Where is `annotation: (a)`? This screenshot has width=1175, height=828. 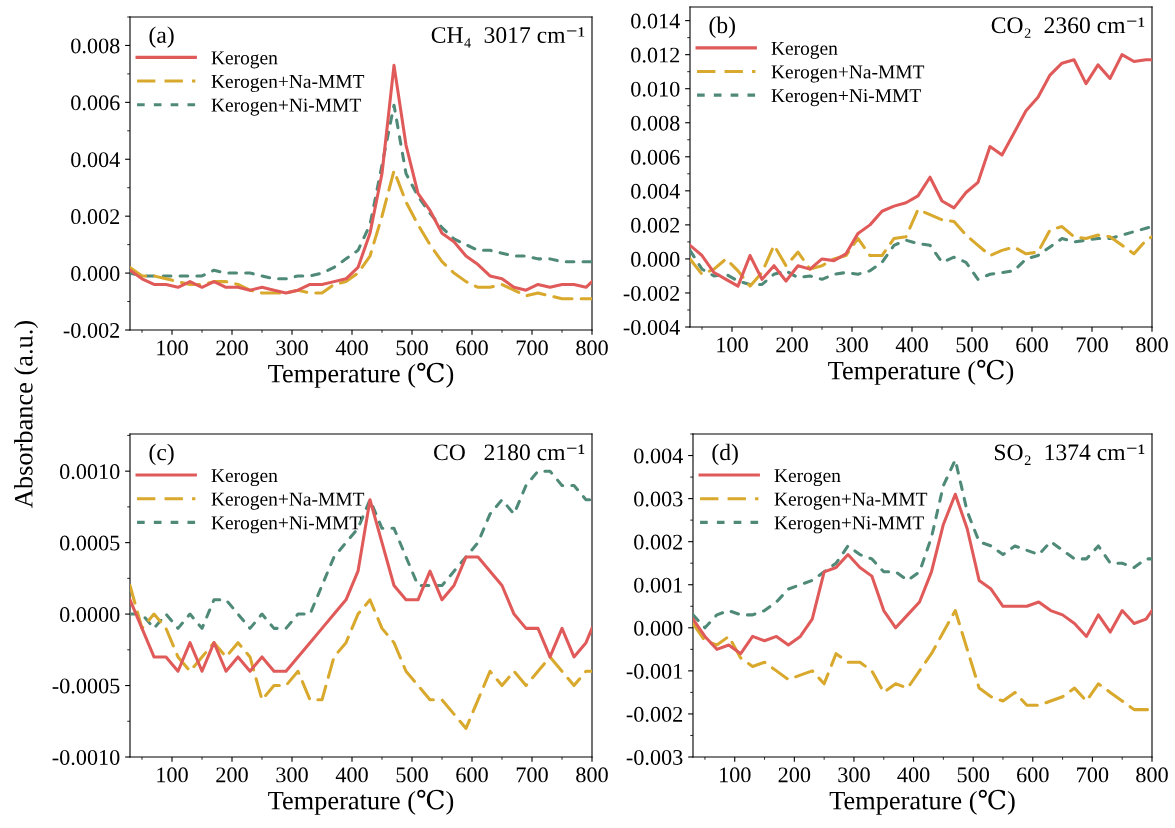
annotation: (a) is located at coordinates (161, 37).